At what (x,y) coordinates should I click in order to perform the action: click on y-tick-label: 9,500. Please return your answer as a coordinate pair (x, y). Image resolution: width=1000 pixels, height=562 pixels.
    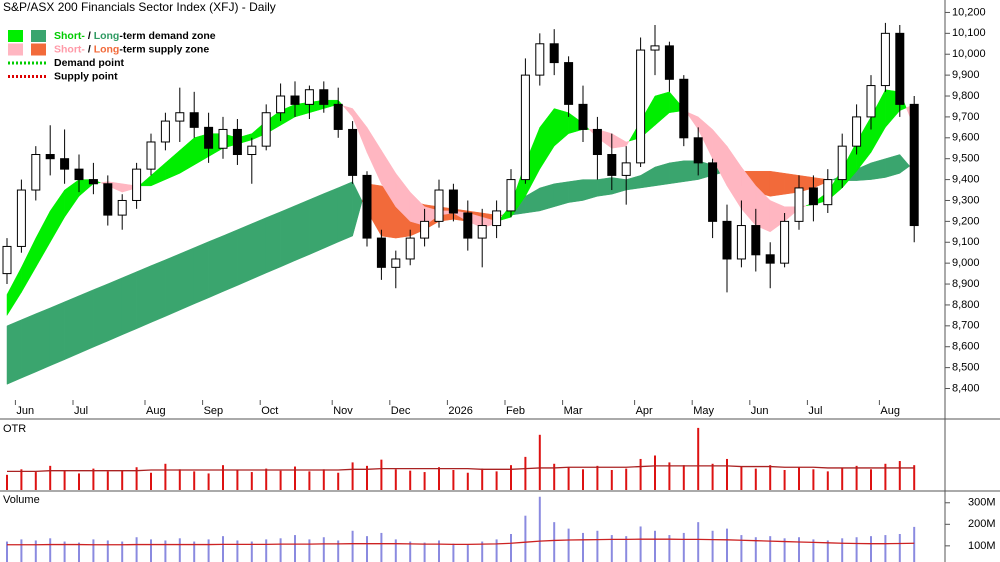
    Looking at the image, I should click on (966, 159).